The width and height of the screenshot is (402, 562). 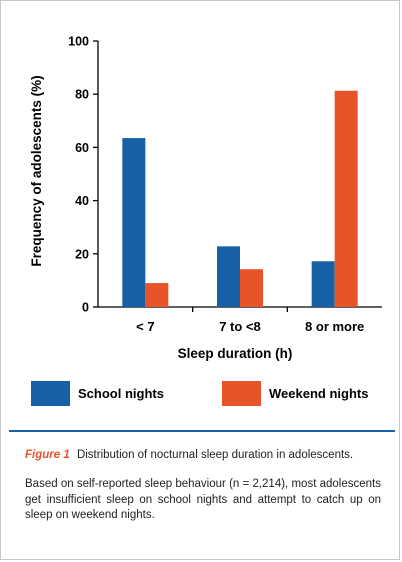 I want to click on y-tick-label: 60, so click(x=82, y=148).